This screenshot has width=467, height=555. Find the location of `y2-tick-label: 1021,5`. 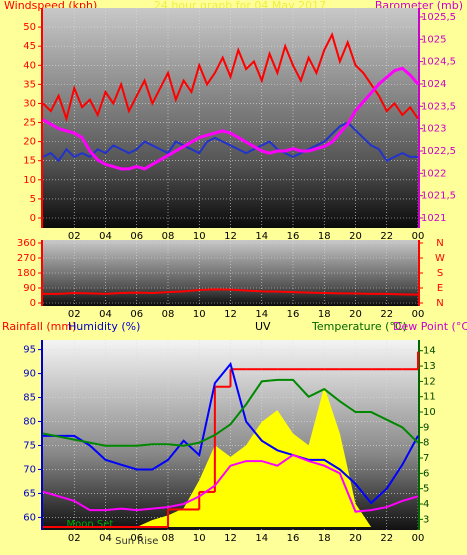

y2-tick-label: 1021,5 is located at coordinates (438, 196).